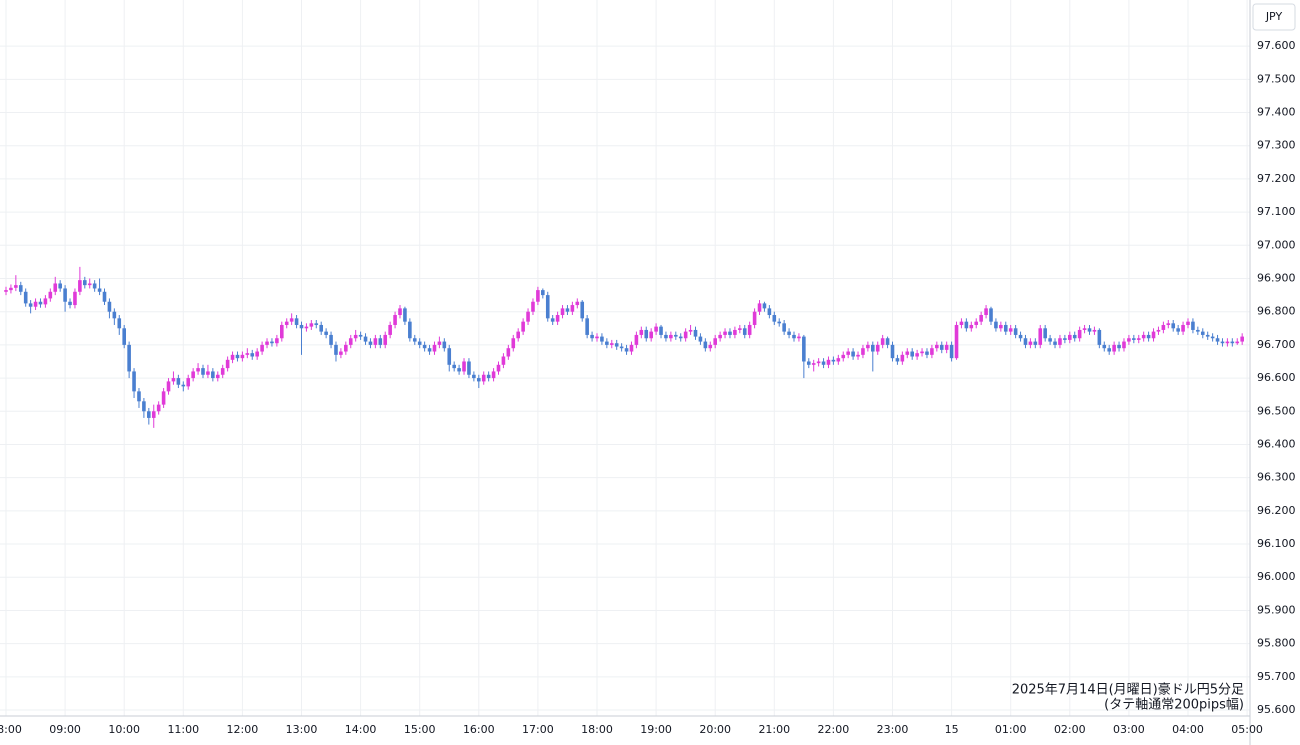 The height and width of the screenshot is (745, 1300). I want to click on y-tick-label: 97.600, so click(1276, 45).